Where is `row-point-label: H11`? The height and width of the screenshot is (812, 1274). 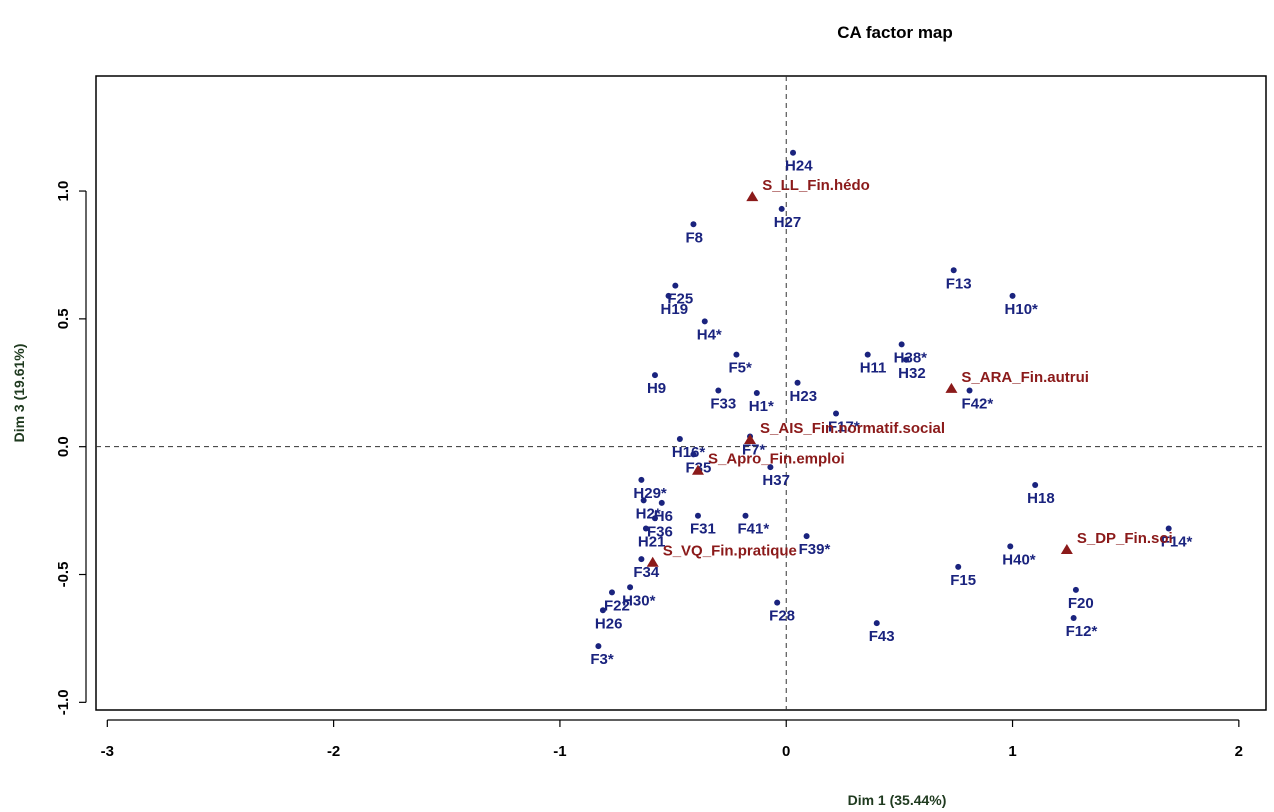
row-point-label: H11 is located at coordinates (873, 368).